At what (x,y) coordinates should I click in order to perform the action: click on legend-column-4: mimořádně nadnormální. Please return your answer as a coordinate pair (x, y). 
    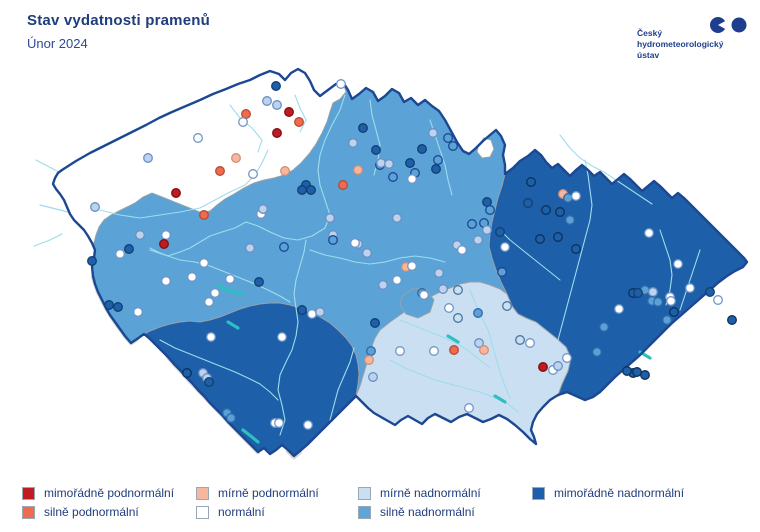
    Looking at the image, I should click on (608, 494).